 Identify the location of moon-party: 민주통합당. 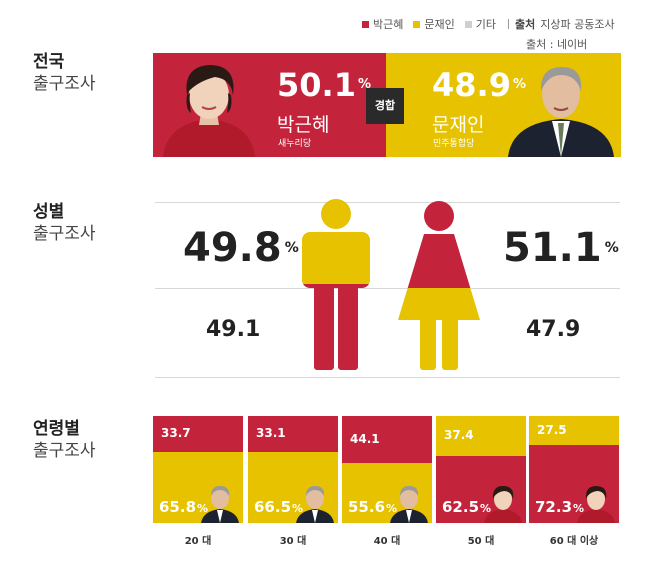
(454, 144).